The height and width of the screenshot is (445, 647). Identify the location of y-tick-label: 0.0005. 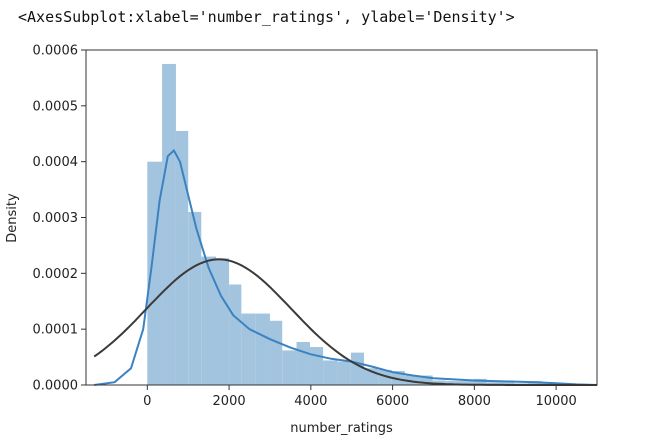
(56, 106).